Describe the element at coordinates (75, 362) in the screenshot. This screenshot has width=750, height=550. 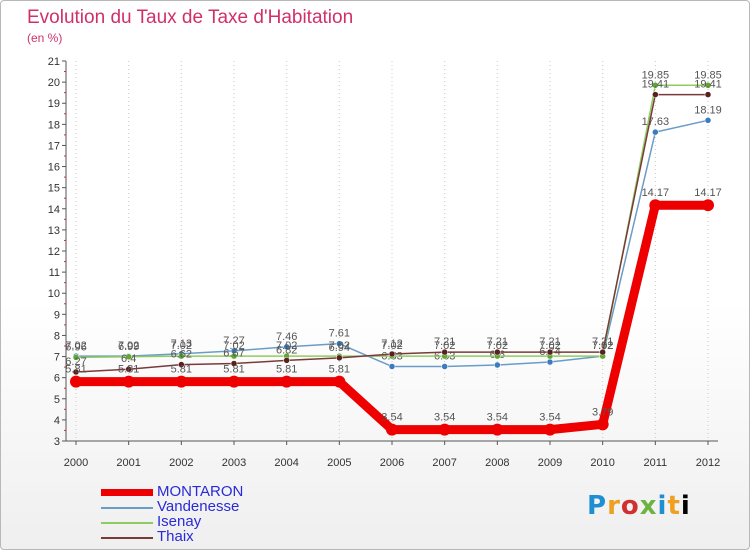
I see `data-label-thaix: 6.27` at that location.